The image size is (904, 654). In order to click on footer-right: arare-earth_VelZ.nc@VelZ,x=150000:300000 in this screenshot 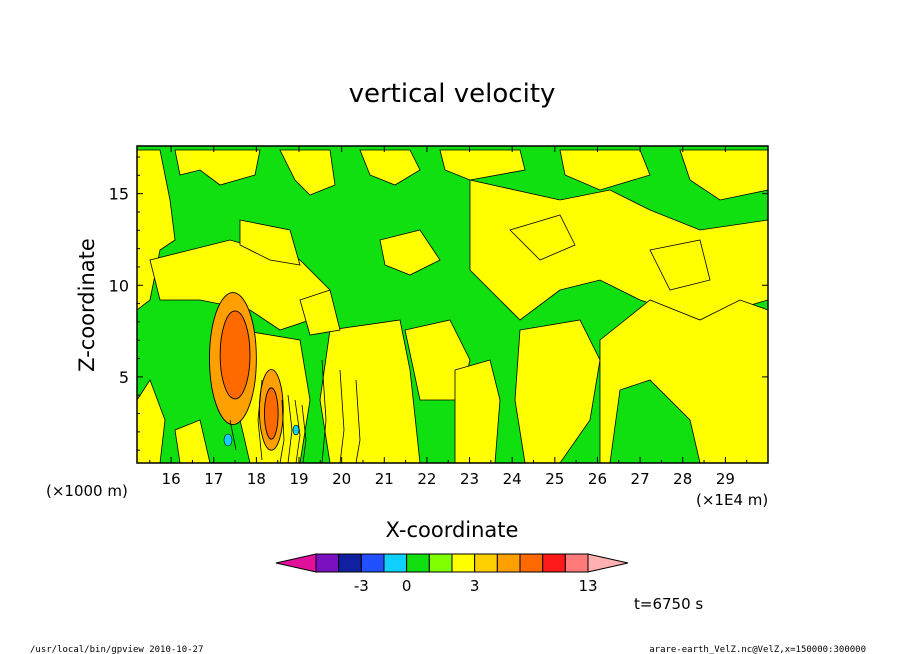, I will do `click(757, 649)`.